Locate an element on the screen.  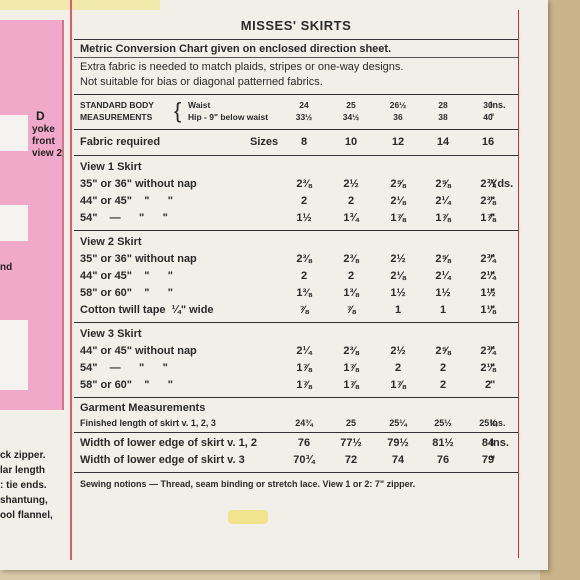
finished-length-label: Finished length of skirt v. 1, 2, 3 is located at coordinates (148, 423).